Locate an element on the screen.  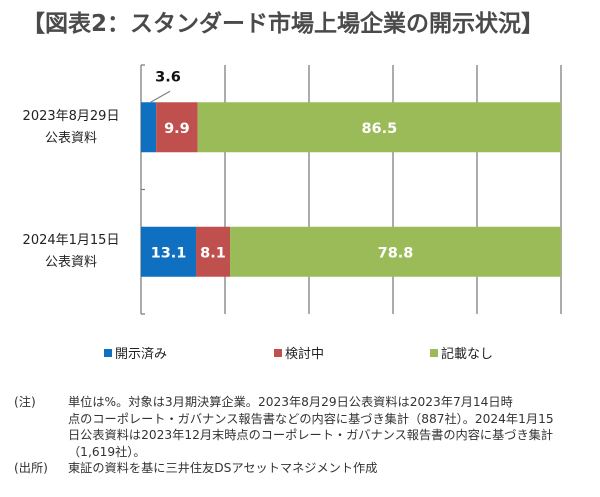
category-label-0: 2023年8月29日 公表資料 is located at coordinates (71, 128).